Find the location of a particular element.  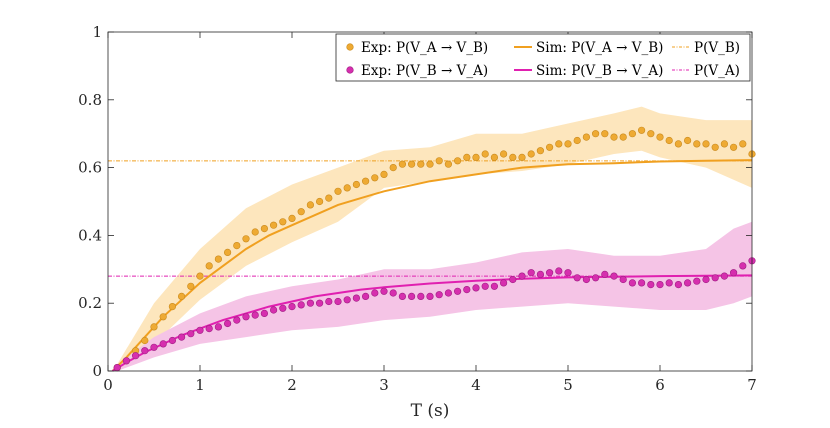

x-tick-label: 7 is located at coordinates (752, 385).